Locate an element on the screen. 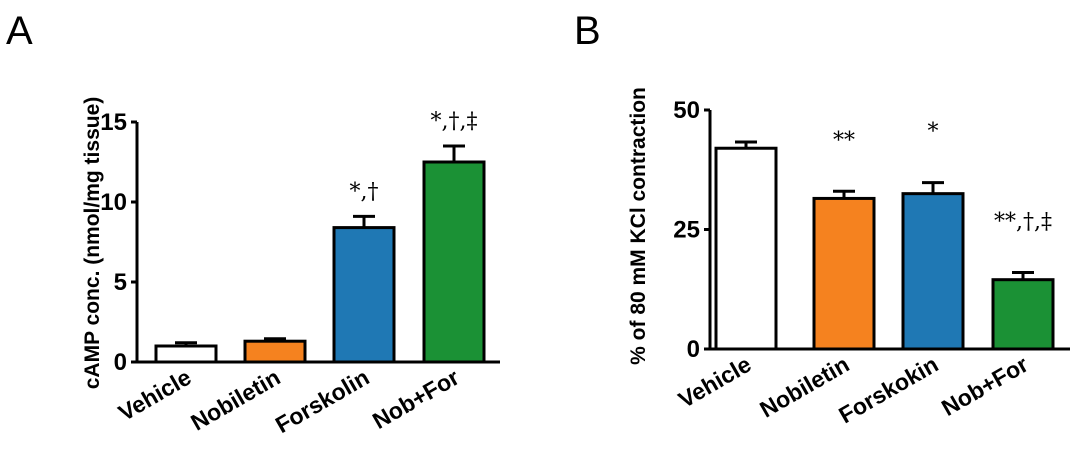  panel-a-bar-vehicle is located at coordinates (186, 354).